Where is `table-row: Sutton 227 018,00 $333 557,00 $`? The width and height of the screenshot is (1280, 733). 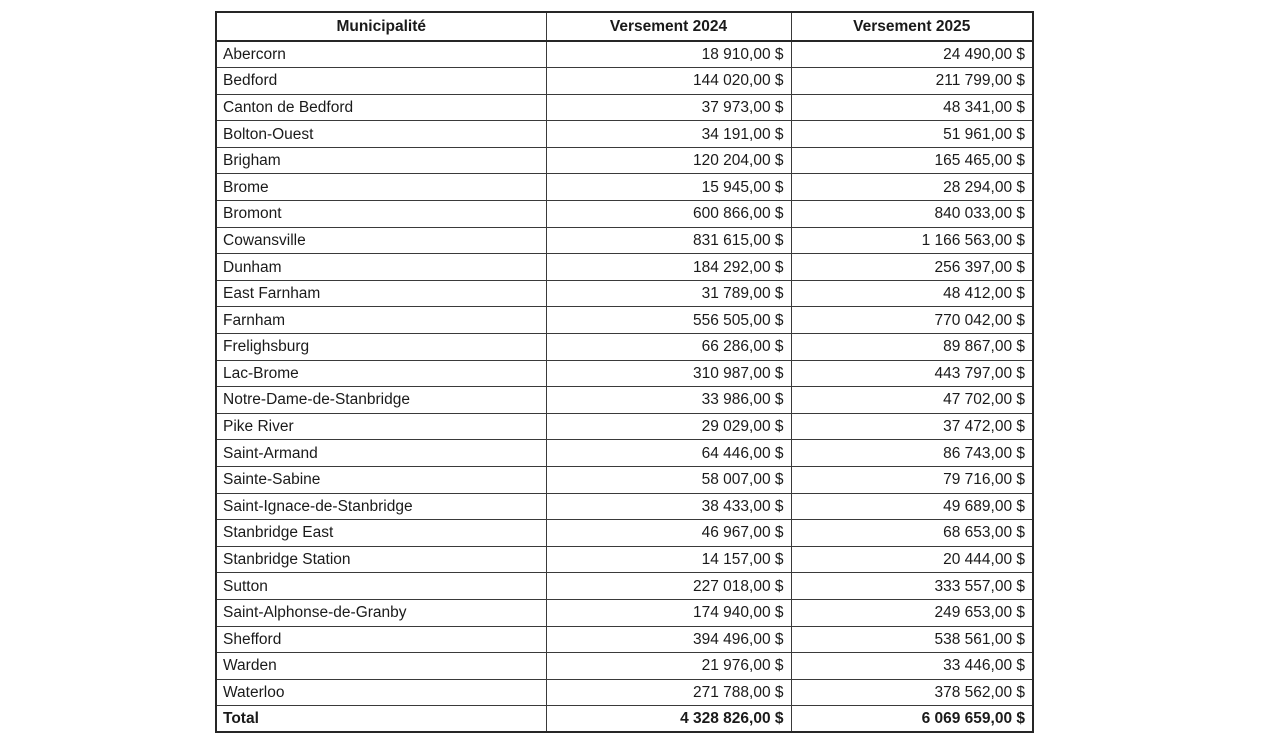
table-row: Sutton 227 018,00 $333 557,00 $ is located at coordinates (624, 586).